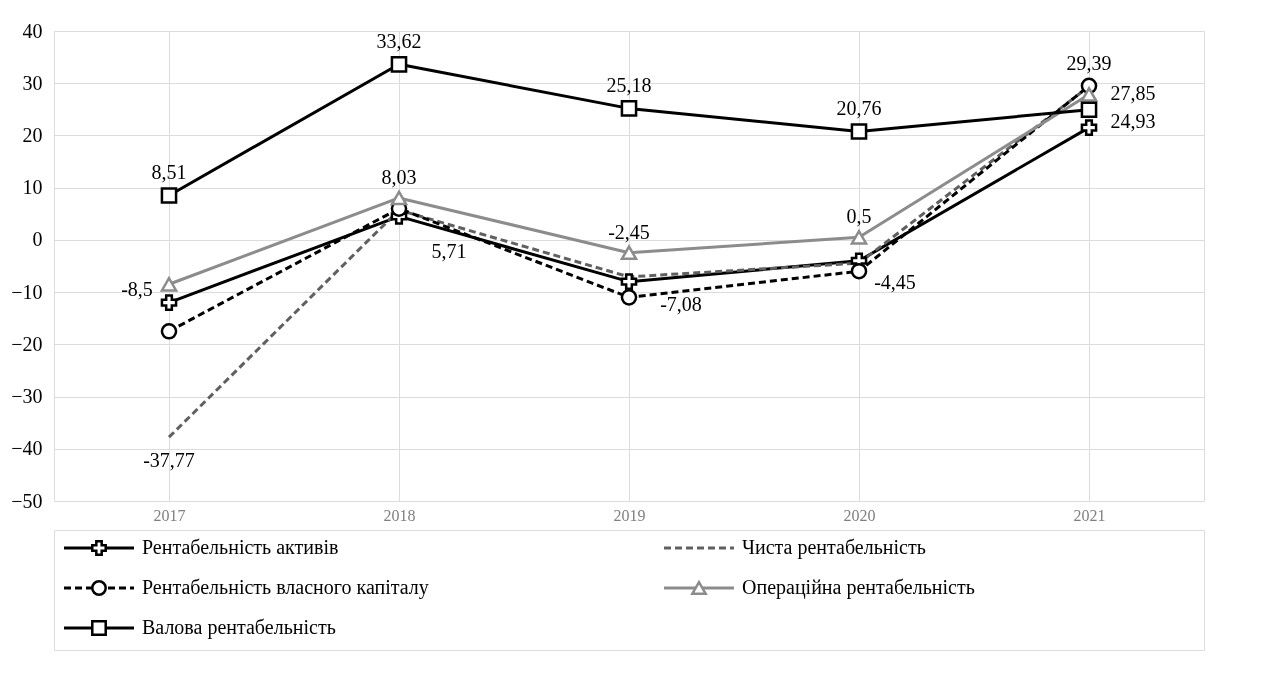 This screenshot has width=1268, height=696. I want to click on x-tick-label: 2021, so click(1089, 515).